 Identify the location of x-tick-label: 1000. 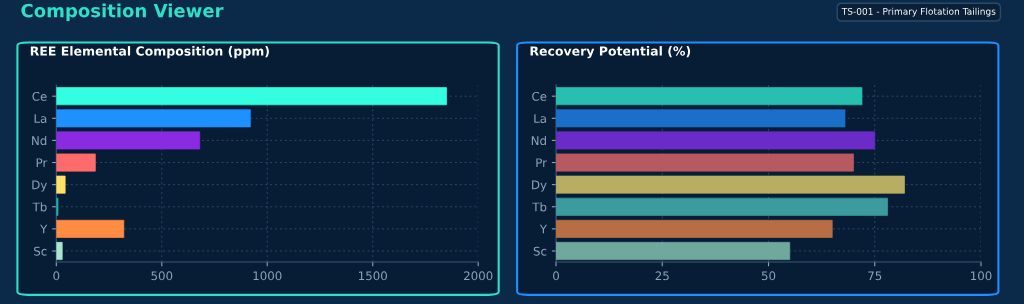
(267, 276).